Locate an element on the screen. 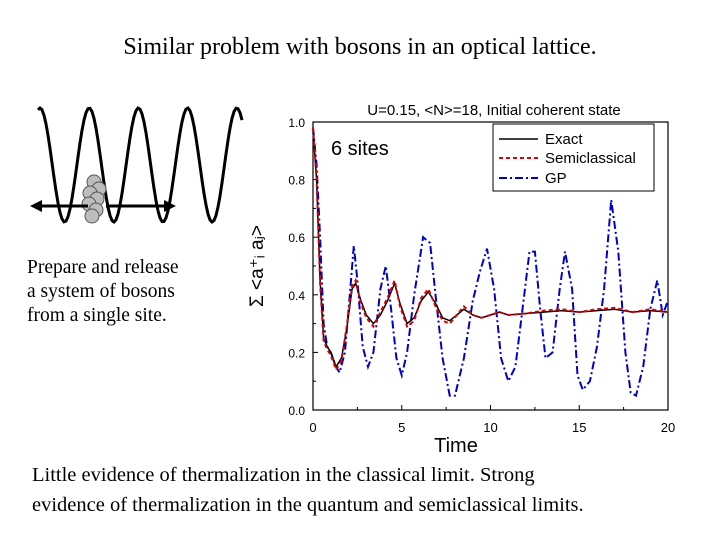 The width and height of the screenshot is (720, 540). left-text-line-2: a system of bosons is located at coordinates (101, 291).